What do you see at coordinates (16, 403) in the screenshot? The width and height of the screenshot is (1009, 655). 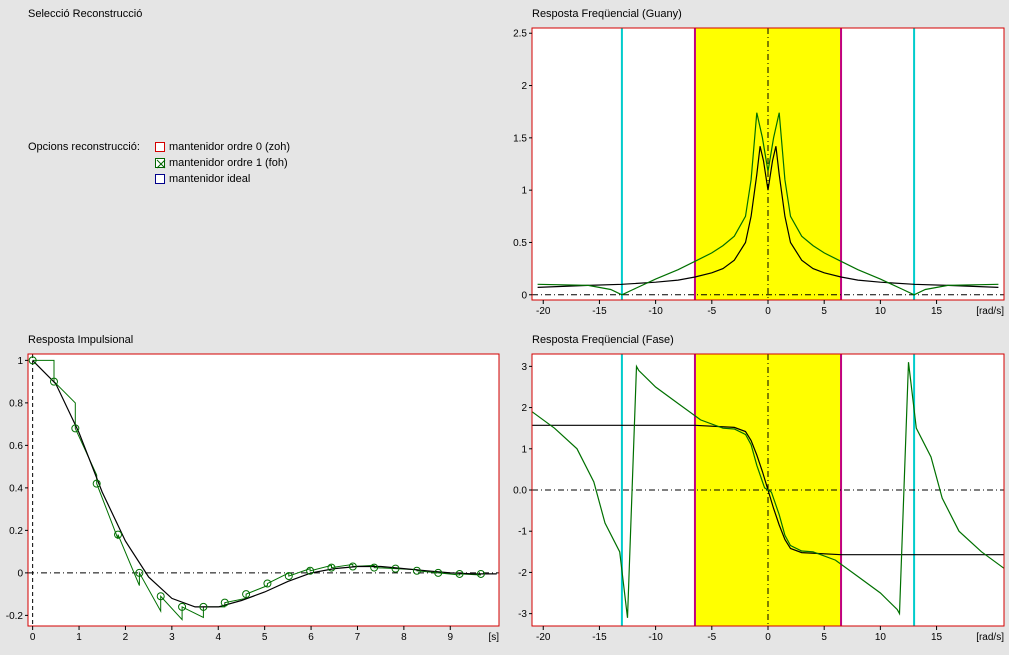 I see `y-tick-label: 0.8` at bounding box center [16, 403].